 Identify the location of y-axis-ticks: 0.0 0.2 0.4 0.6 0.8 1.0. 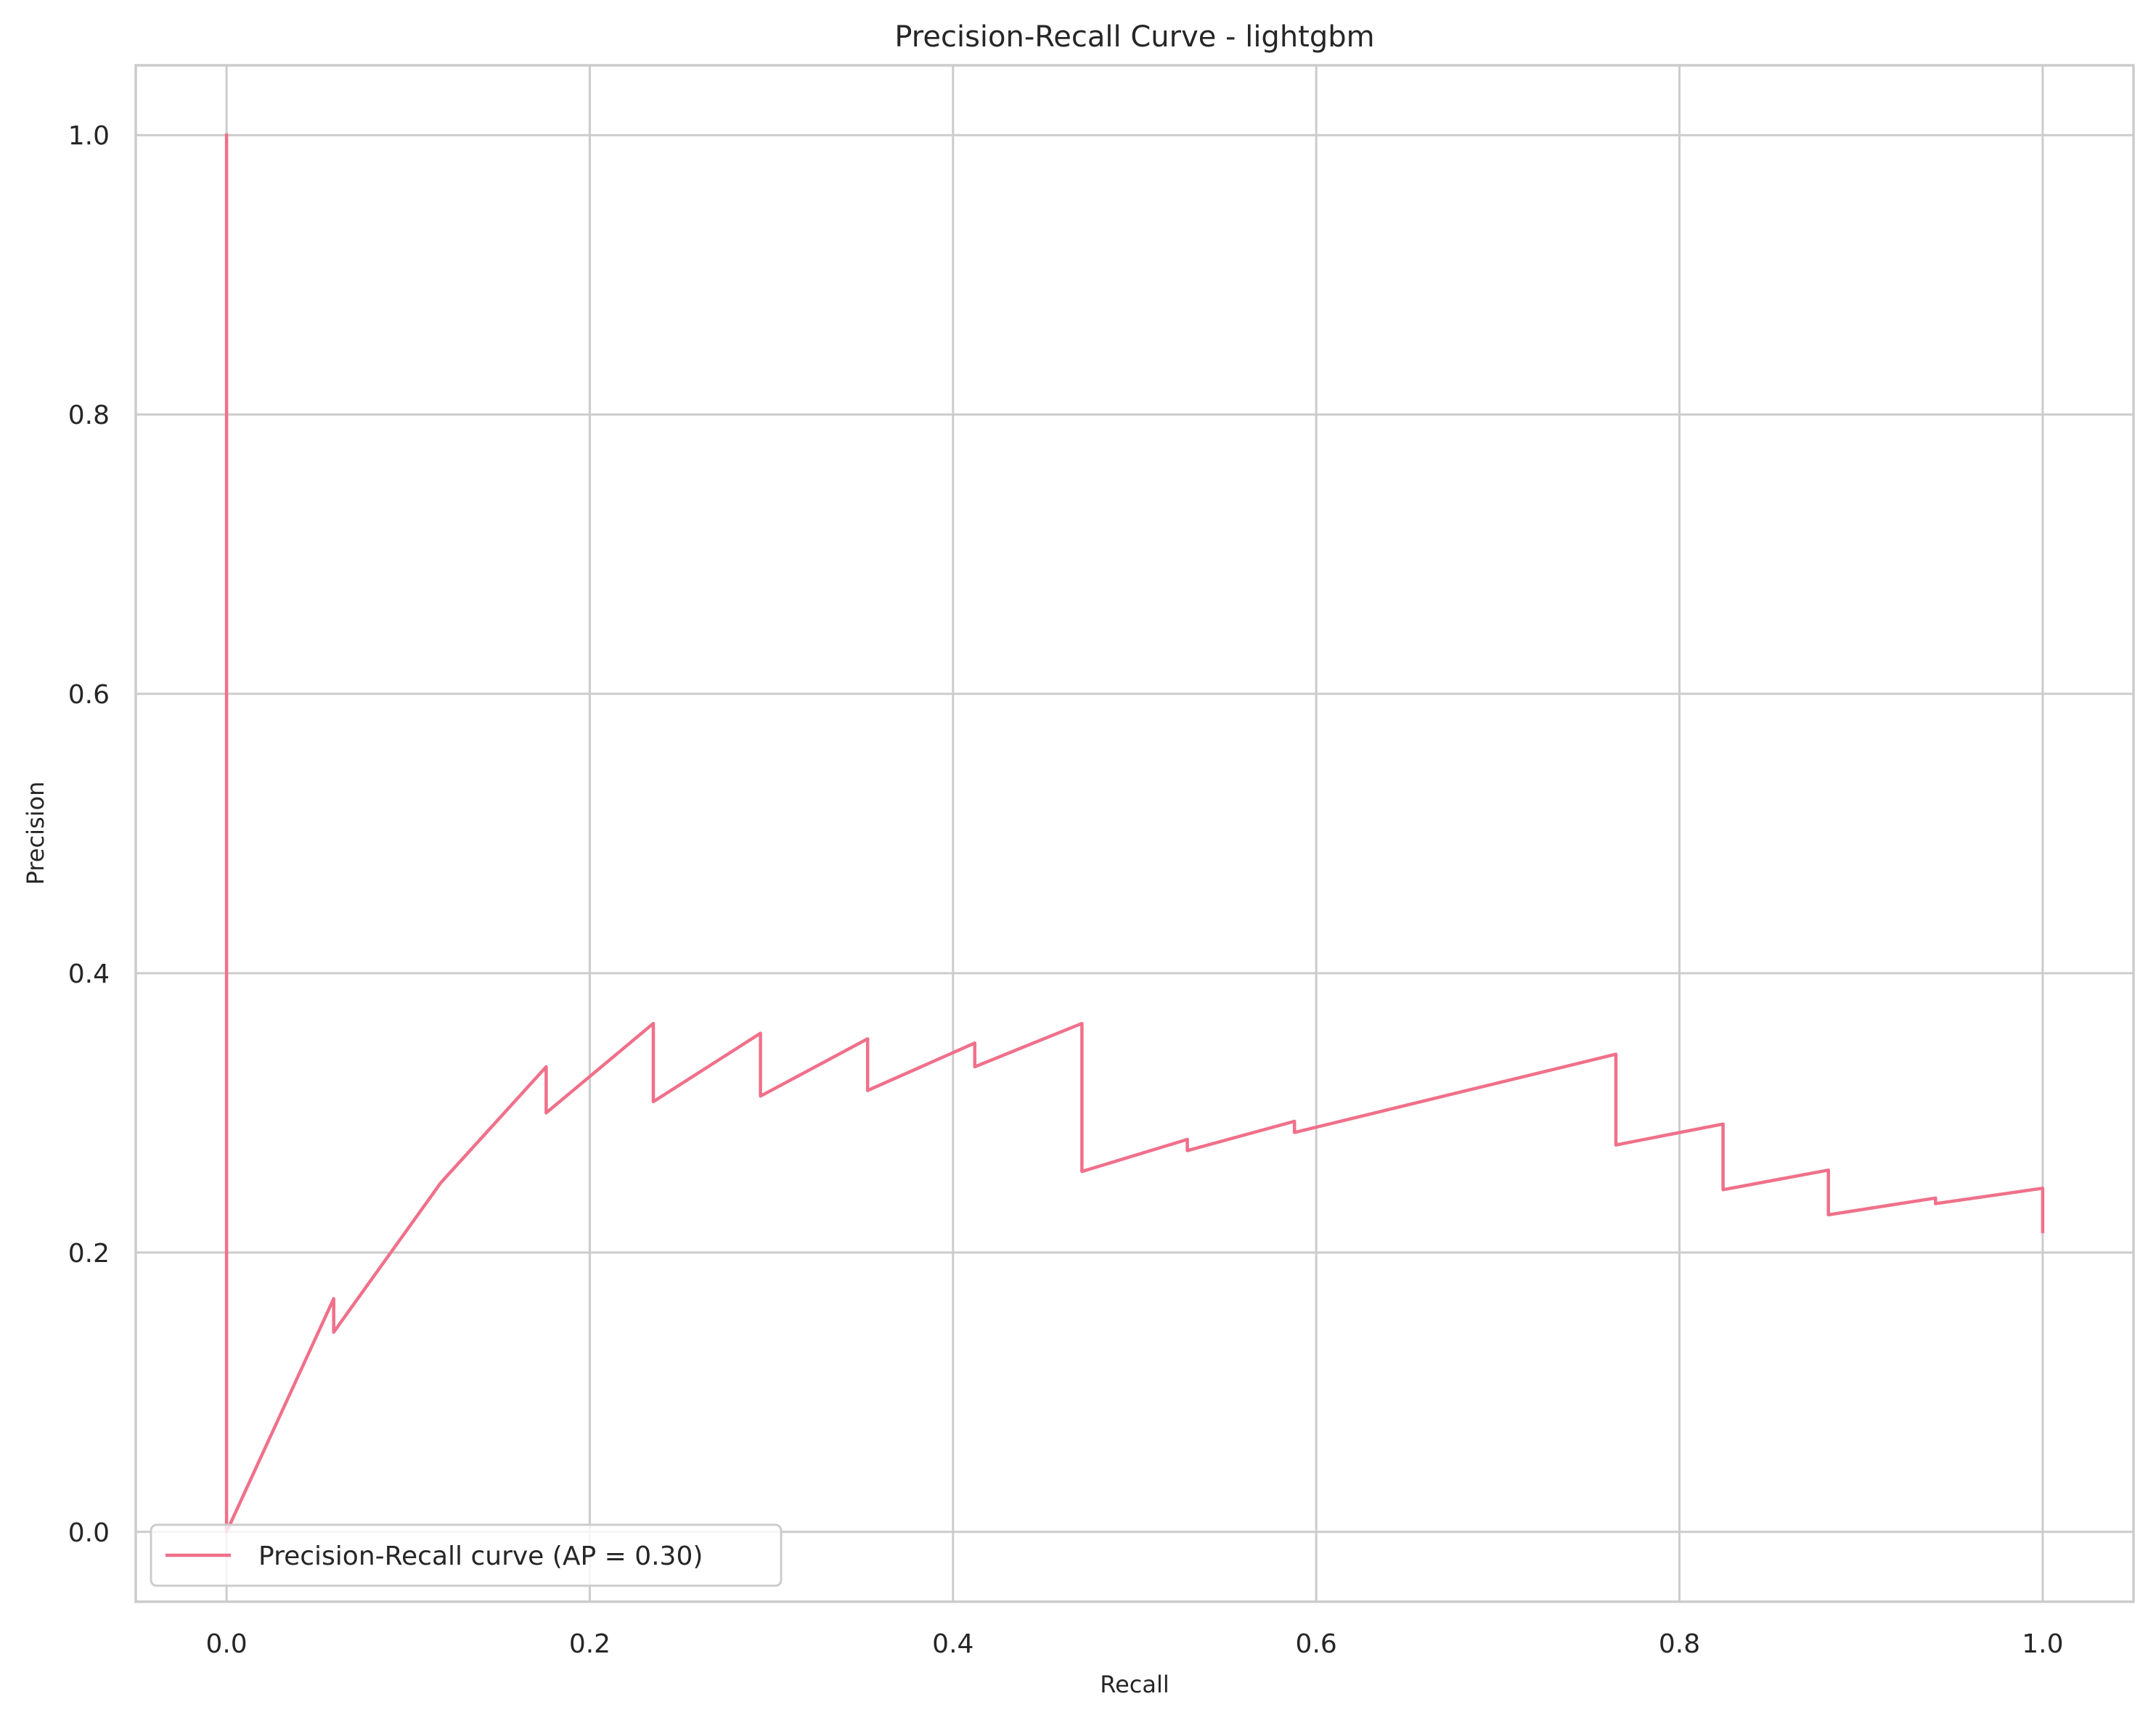
(89, 835).